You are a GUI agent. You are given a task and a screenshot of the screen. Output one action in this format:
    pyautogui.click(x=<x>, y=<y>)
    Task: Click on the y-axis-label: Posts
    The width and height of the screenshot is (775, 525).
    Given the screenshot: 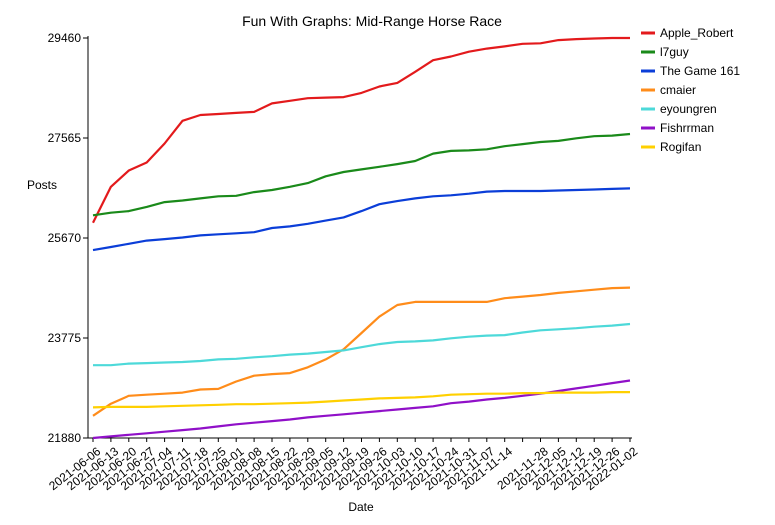 What is the action you would take?
    pyautogui.click(x=42, y=185)
    